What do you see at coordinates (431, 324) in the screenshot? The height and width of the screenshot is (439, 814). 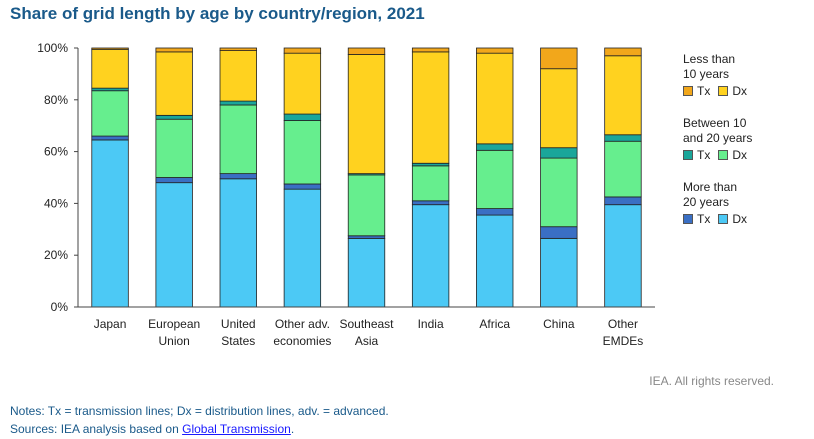 I see `x-tick-label: India` at bounding box center [431, 324].